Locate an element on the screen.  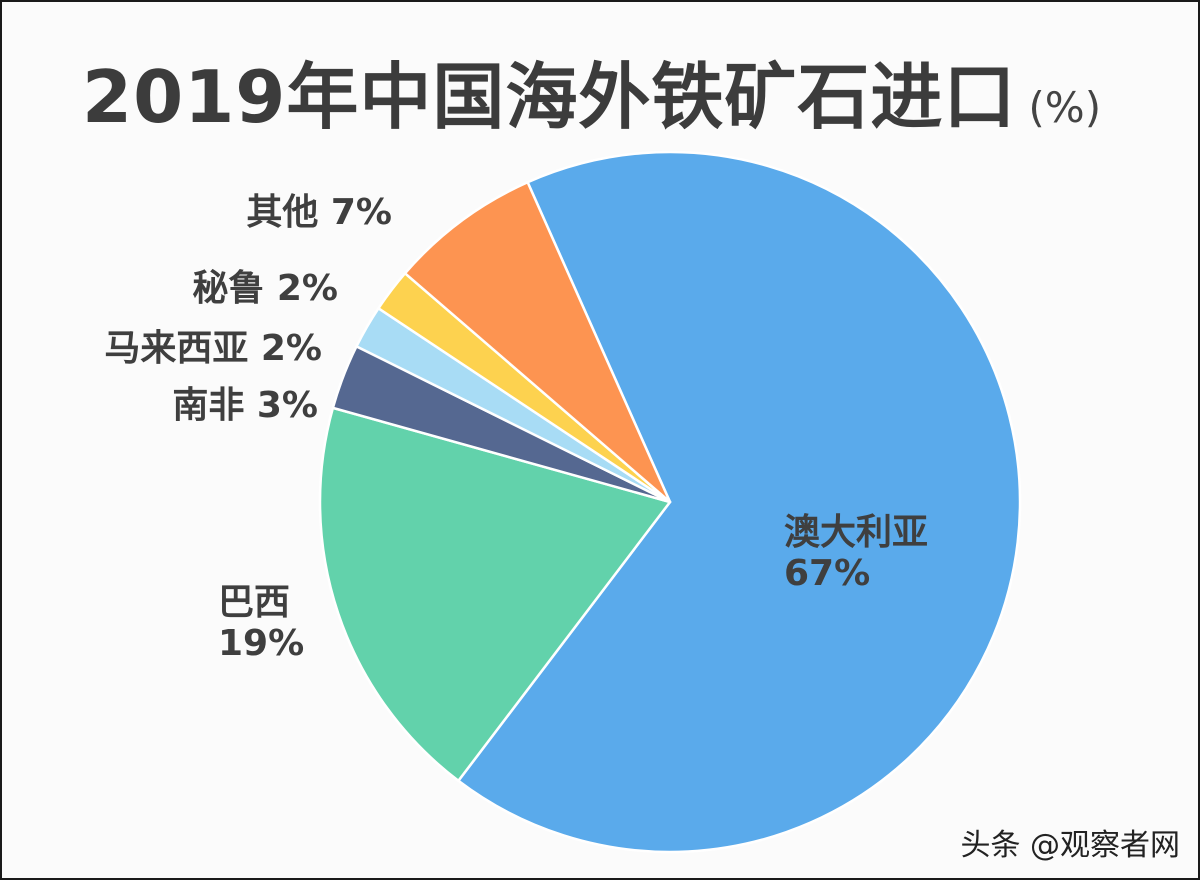
slice-label-south-africa-name: 南非 is located at coordinates (208, 405).